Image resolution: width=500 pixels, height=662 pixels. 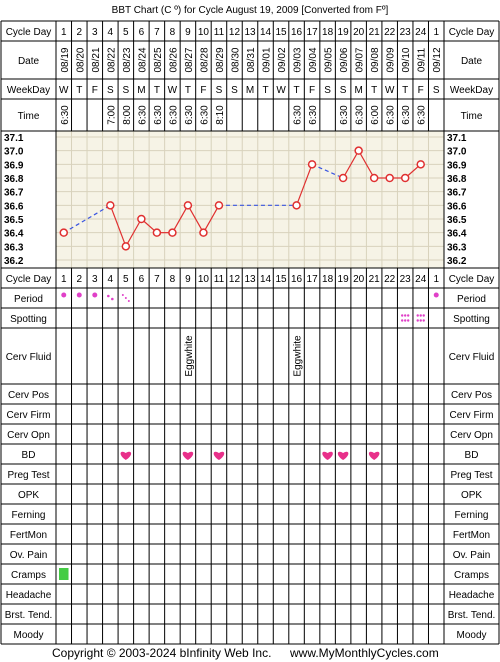 What do you see at coordinates (173, 32) in the screenshot?
I see `cycle-day-cell: 8` at bounding box center [173, 32].